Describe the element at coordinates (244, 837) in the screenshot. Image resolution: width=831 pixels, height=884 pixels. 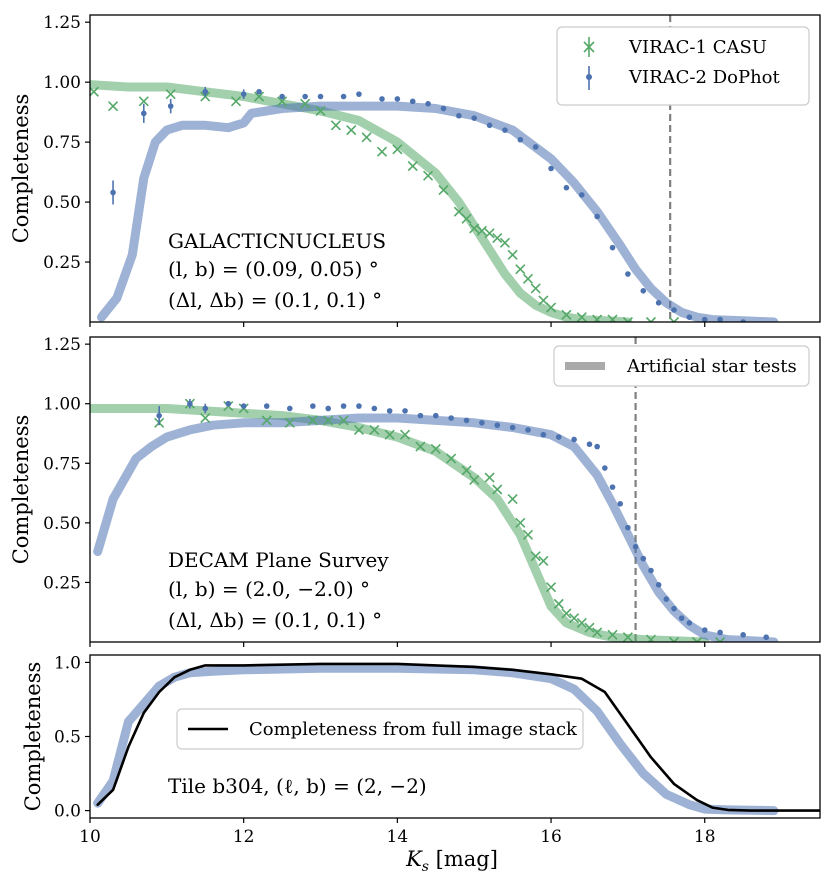
I see `x-tick-label: 12` at that location.